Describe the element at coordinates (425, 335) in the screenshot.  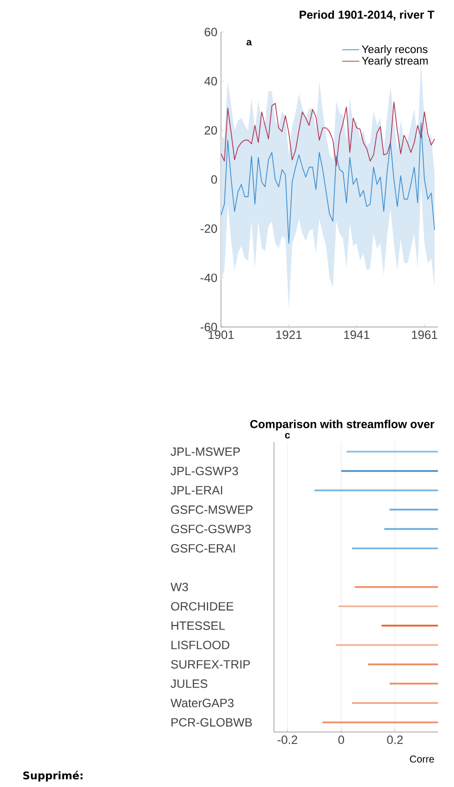
I see `x-tick-label: 1961` at that location.